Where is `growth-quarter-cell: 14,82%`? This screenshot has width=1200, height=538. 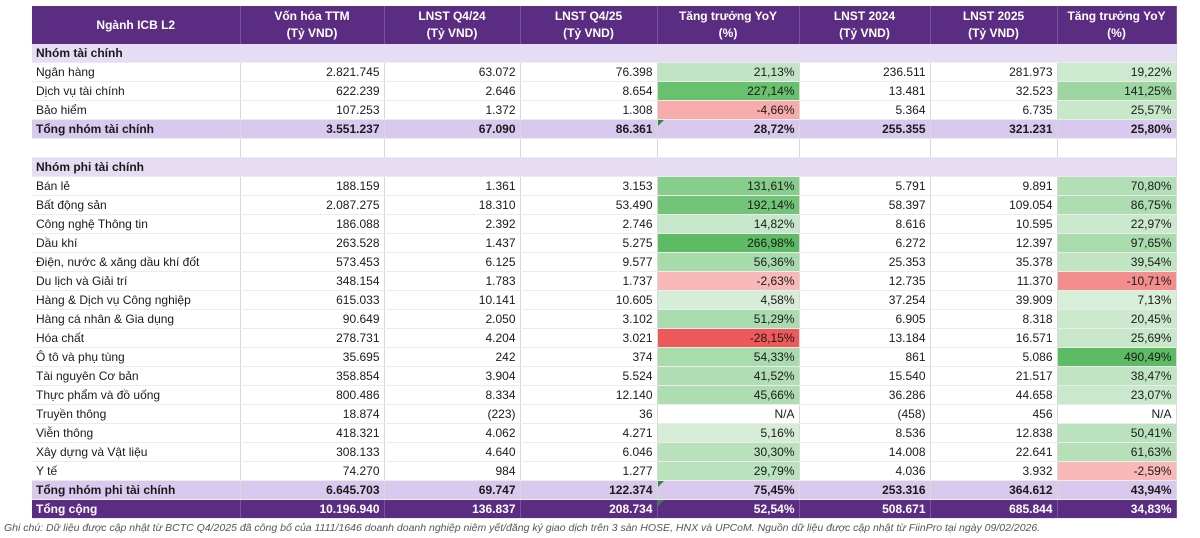 growth-quarter-cell: 14,82% is located at coordinates (728, 224).